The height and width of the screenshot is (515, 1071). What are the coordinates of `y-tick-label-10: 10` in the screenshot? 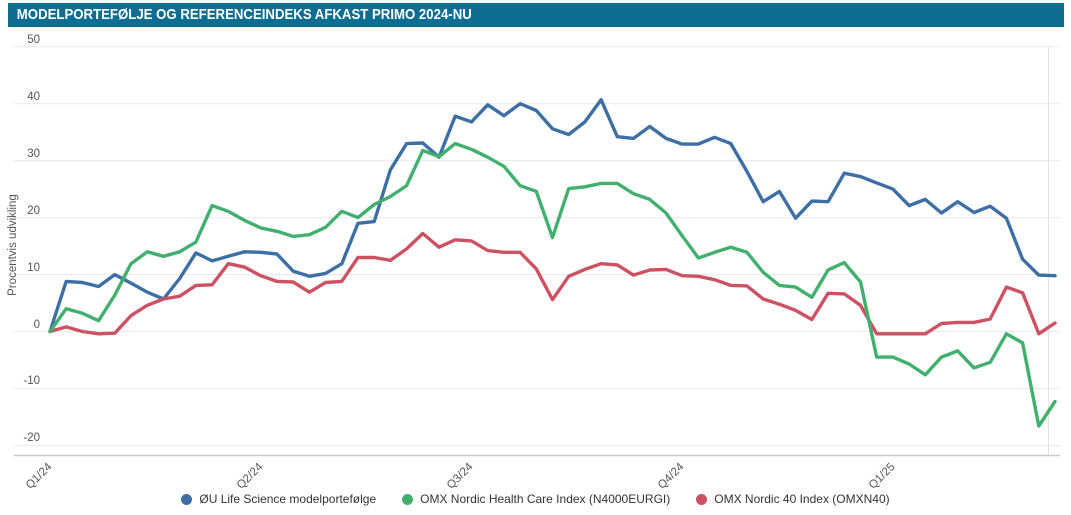 It's located at (33, 267).